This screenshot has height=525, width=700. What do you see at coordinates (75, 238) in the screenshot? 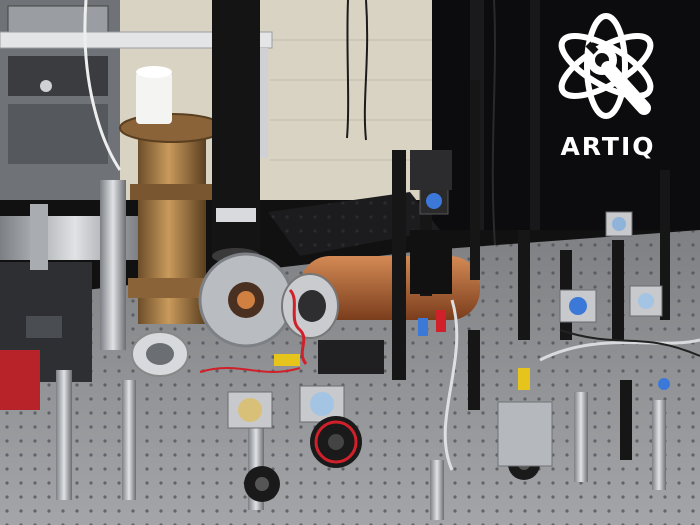
I see `steel-beam-tube` at bounding box center [75, 238].